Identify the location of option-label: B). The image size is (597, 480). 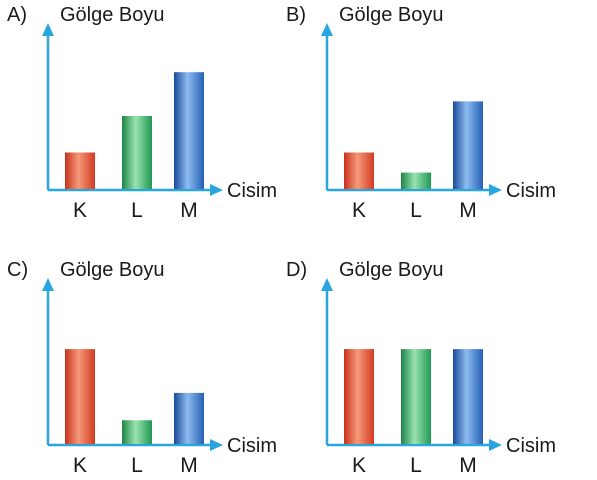
(296, 15).